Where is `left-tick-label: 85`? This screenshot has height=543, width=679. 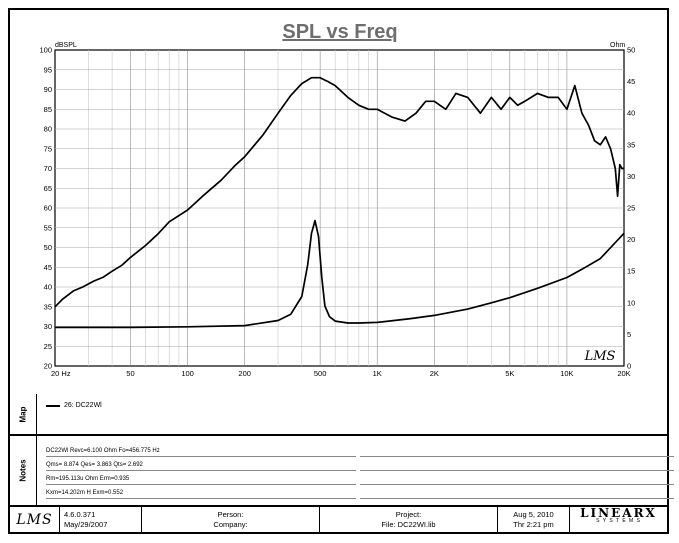
left-tick-label: 85 is located at coordinates (48, 109).